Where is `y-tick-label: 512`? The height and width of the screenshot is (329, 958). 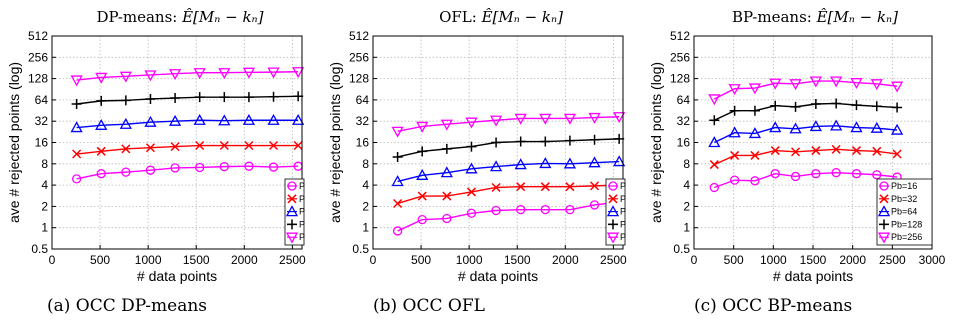
y-tick-label: 512 is located at coordinates (38, 36).